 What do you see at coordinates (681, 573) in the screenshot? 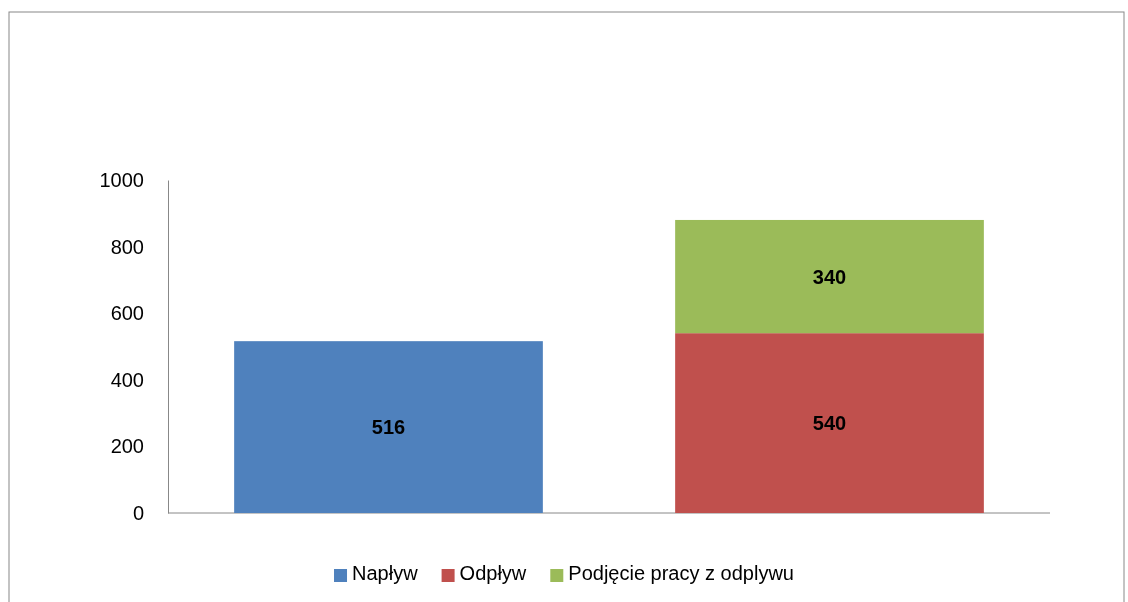
I see `legend-label: Podjęcie pracy z odplywu` at bounding box center [681, 573].